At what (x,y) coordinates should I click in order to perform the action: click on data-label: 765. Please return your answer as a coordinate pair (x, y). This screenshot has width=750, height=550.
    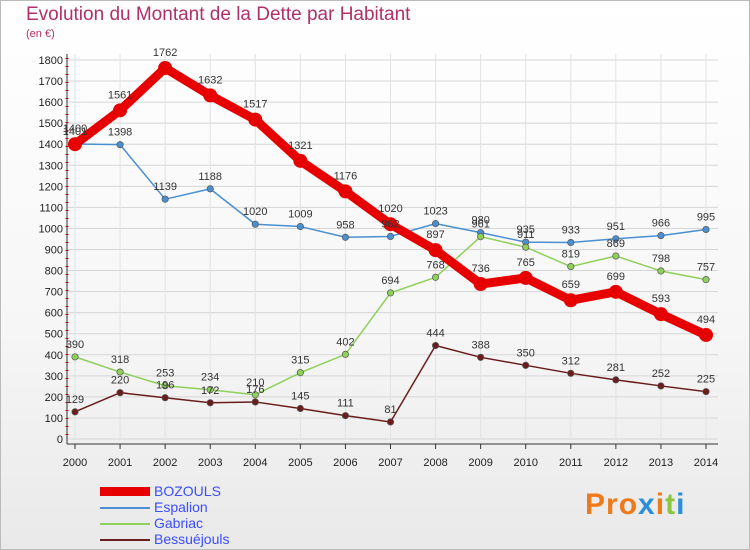
    Looking at the image, I should click on (526, 263).